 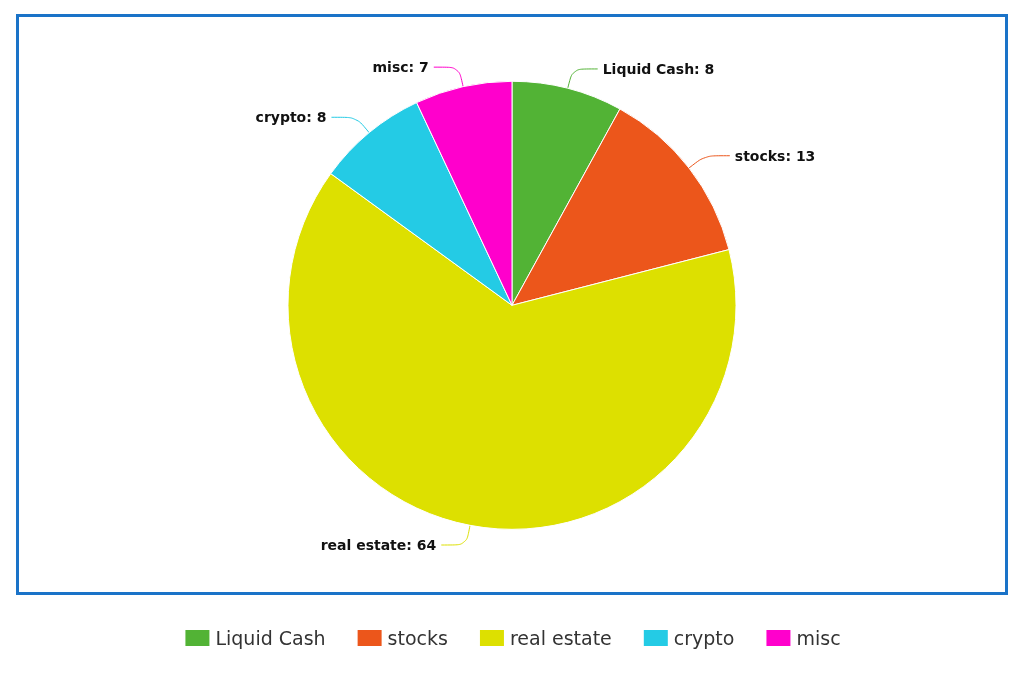 I want to click on data-label: misc: 7, so click(x=400, y=67).